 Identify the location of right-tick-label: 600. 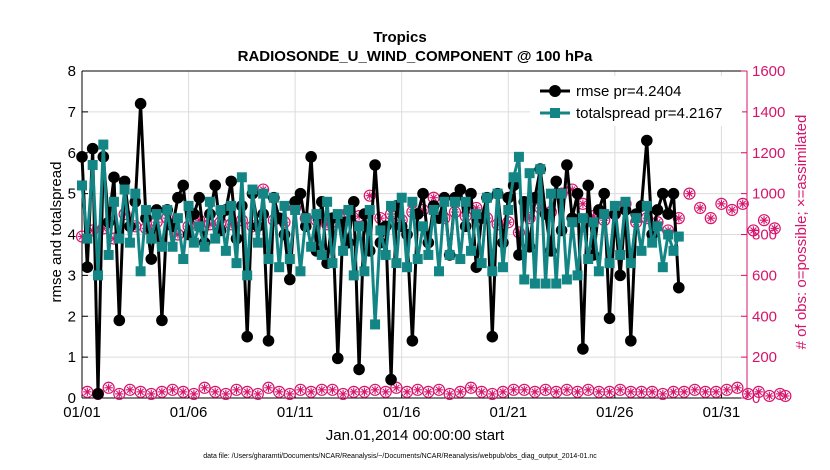
(764, 275).